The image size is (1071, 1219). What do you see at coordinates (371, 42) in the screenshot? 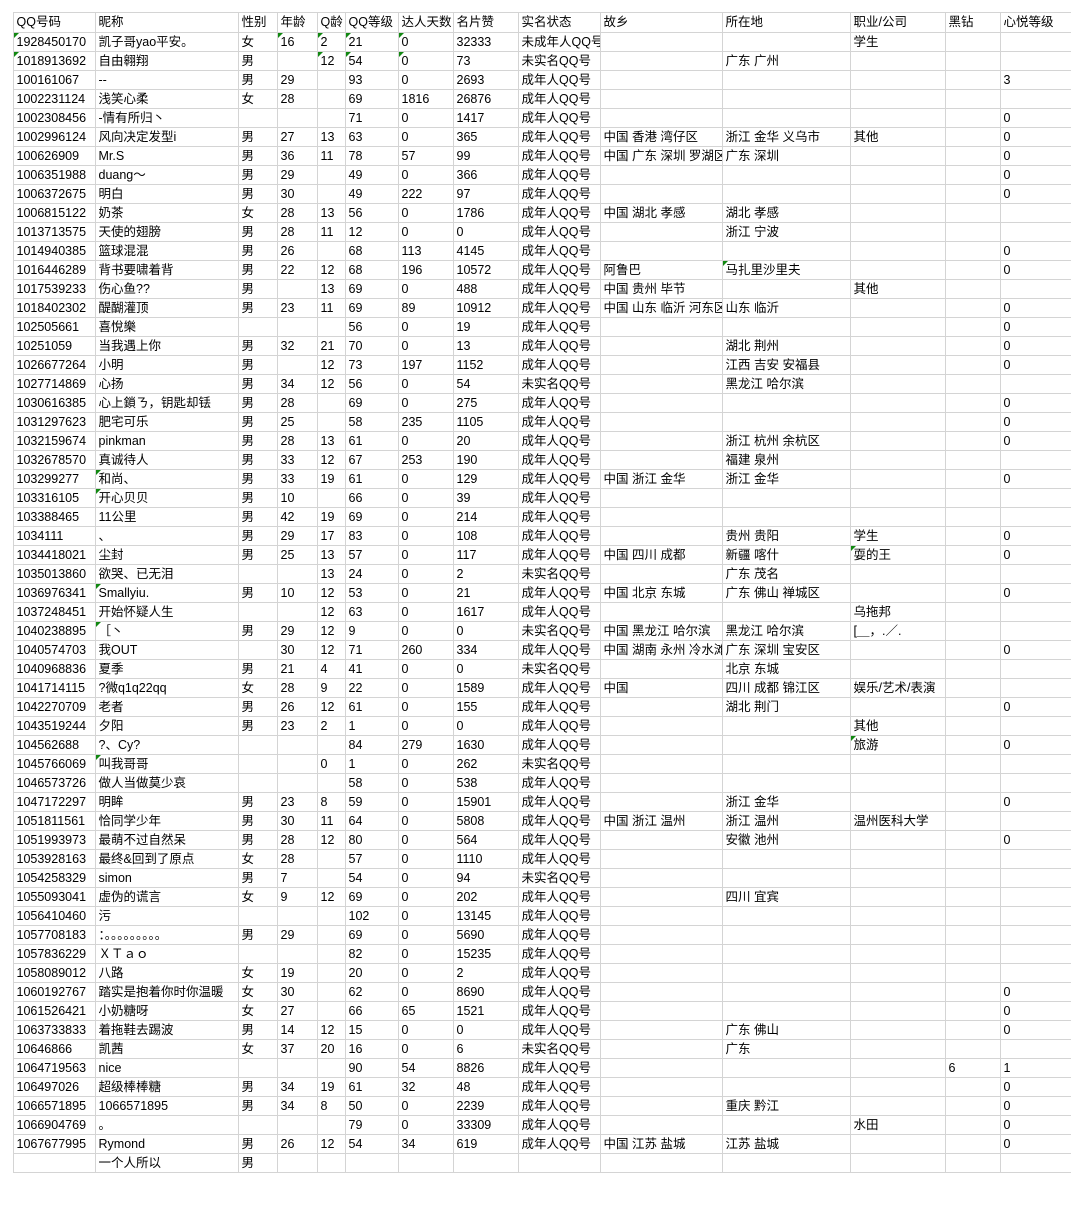
I see `cell-qq_level: 21` at bounding box center [371, 42].